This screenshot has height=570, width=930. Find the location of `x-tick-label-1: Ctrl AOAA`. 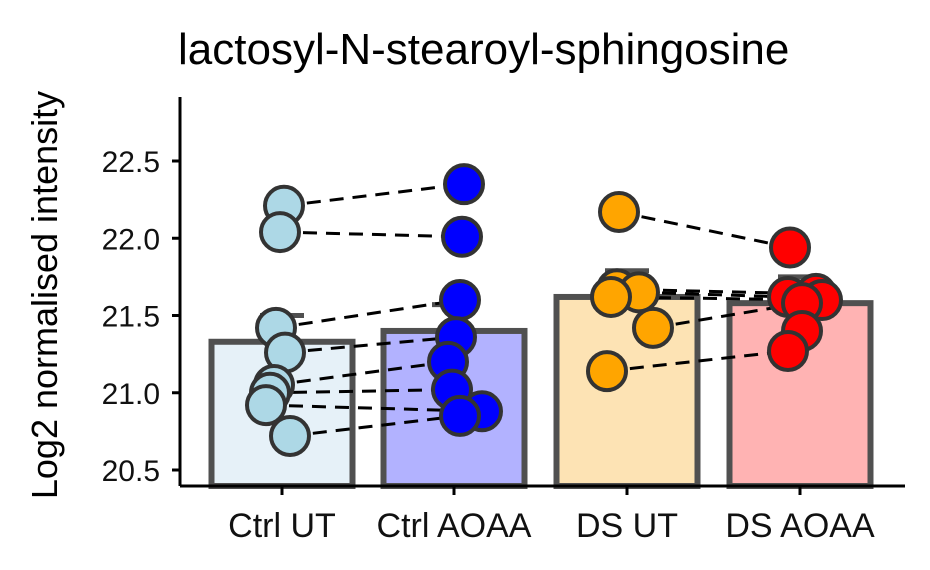

x-tick-label-1: Ctrl AOAA is located at coordinates (454, 526).